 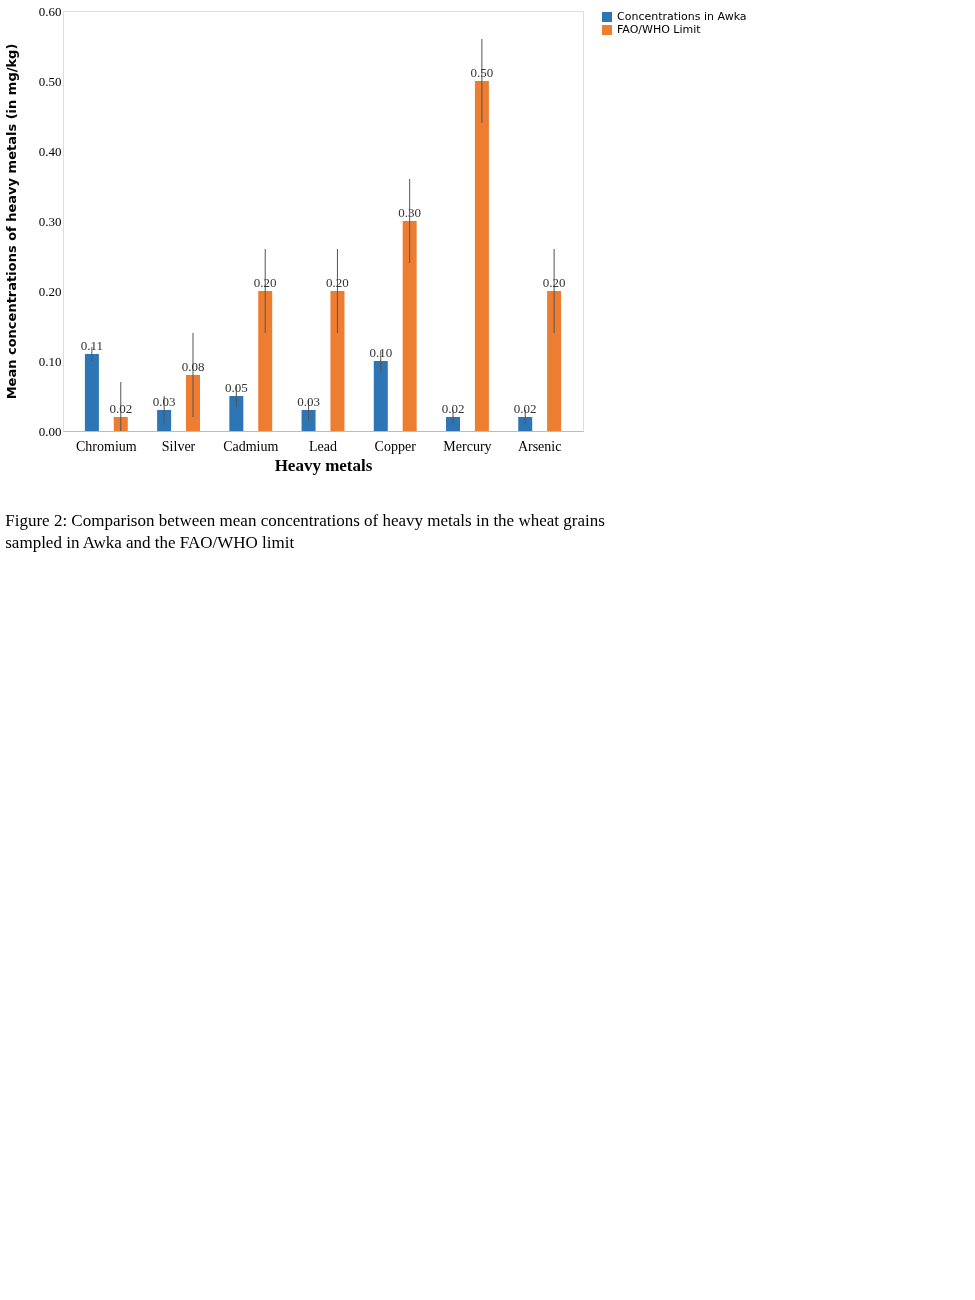 I want to click on y-tick-label: 0.10, so click(x=50, y=361).